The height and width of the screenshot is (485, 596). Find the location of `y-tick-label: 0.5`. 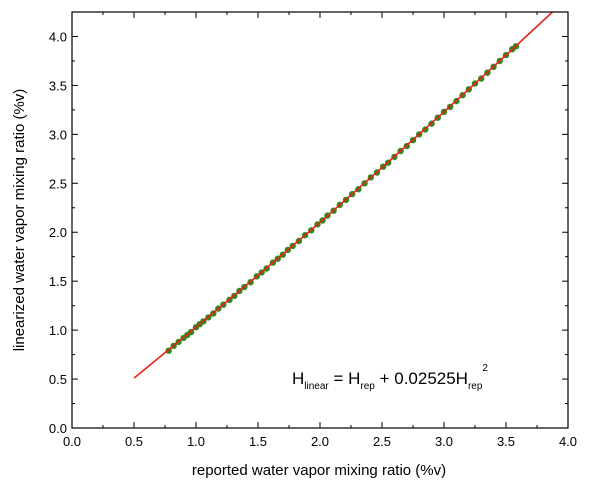

y-tick-label: 0.5 is located at coordinates (58, 379).